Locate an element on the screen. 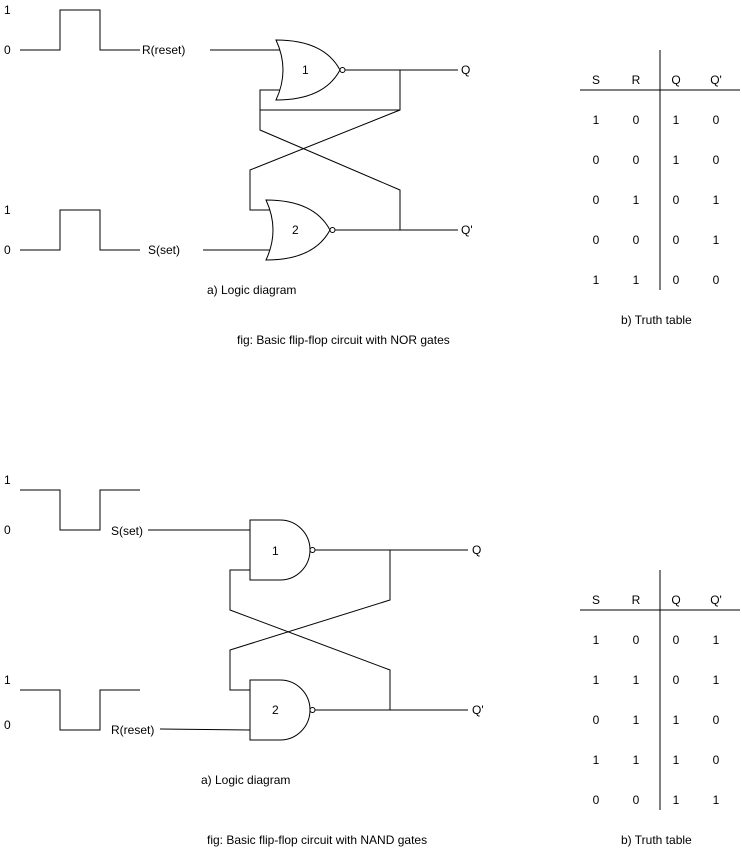  nor-diagram-caption: a) Logic diagram is located at coordinates (251, 290).